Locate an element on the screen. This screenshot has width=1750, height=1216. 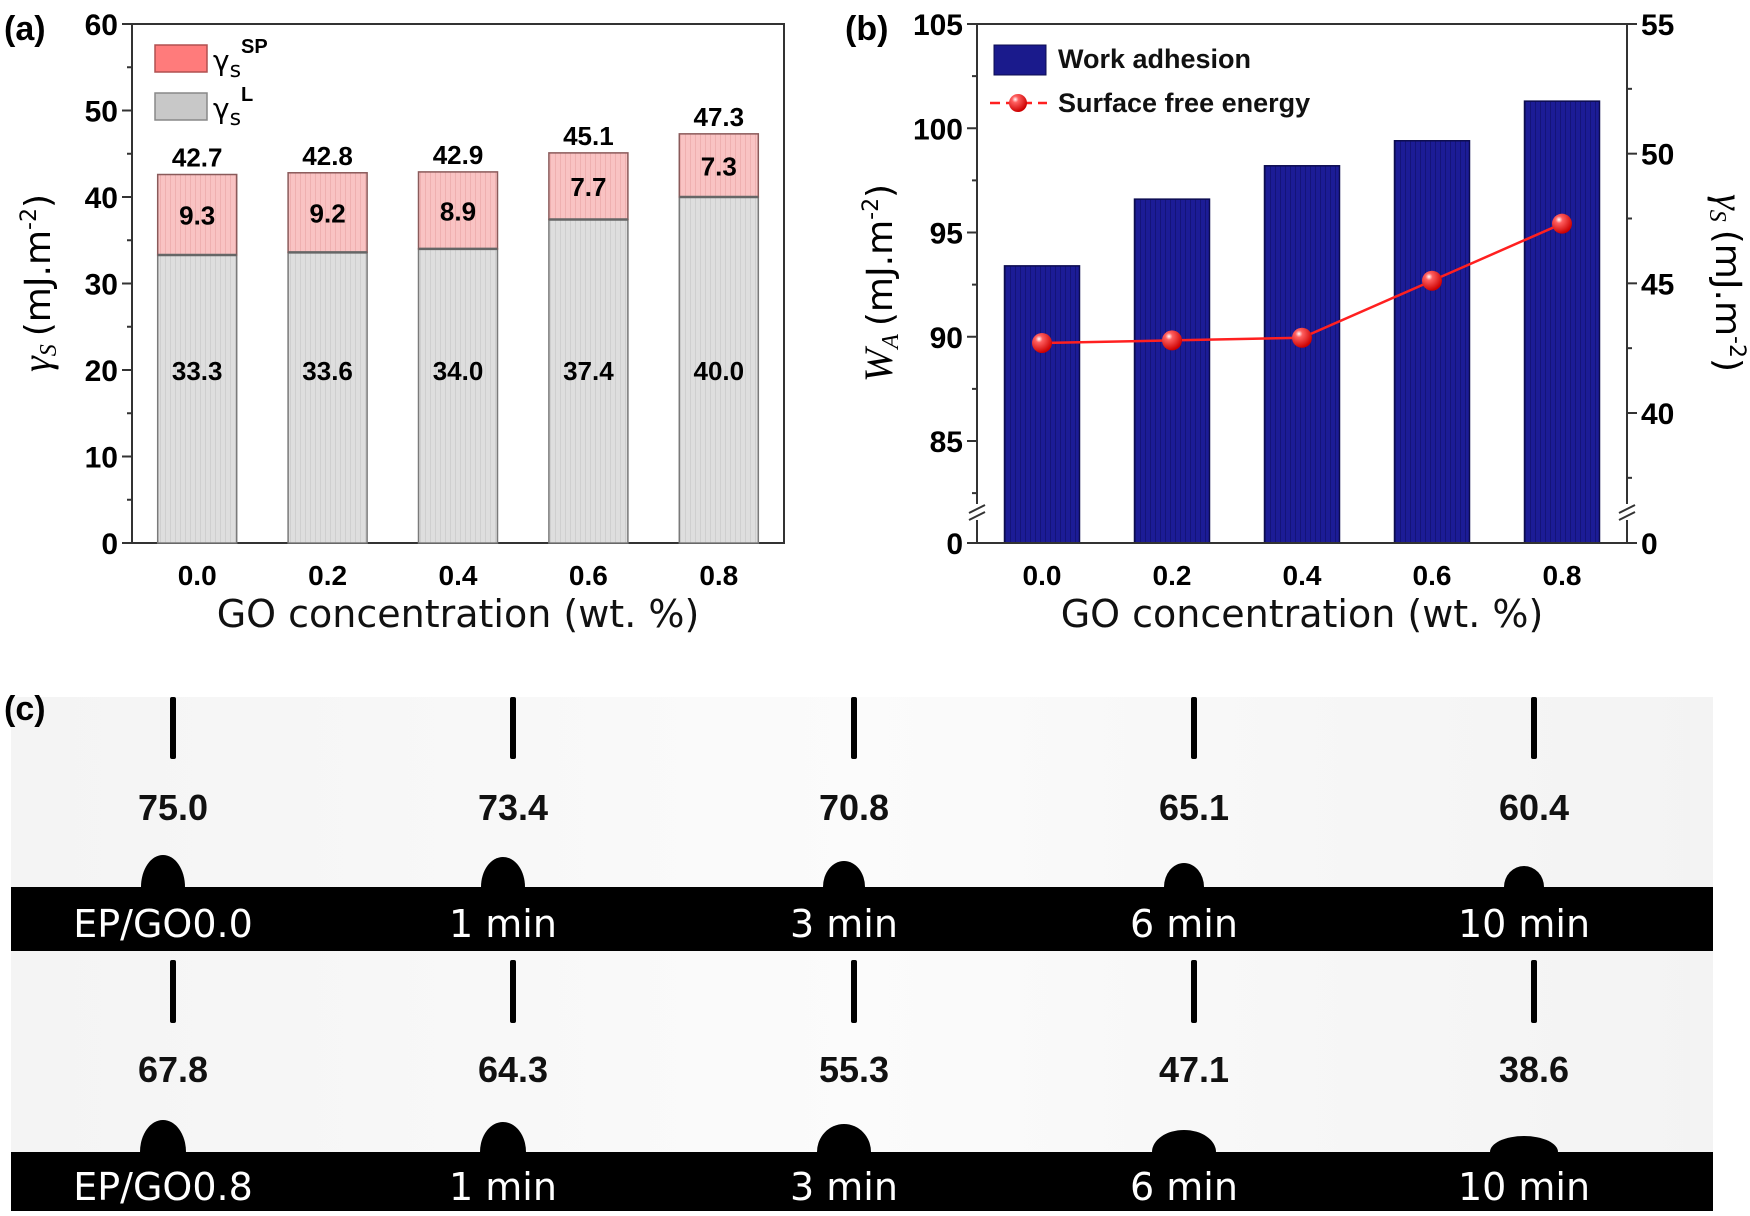
contact-angle-value: 64.3 is located at coordinates (513, 1069).